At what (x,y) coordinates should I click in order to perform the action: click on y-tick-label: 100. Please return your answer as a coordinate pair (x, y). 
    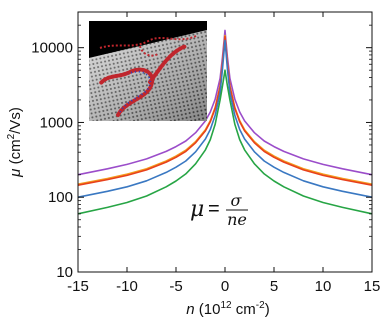
    Looking at the image, I should click on (60, 197).